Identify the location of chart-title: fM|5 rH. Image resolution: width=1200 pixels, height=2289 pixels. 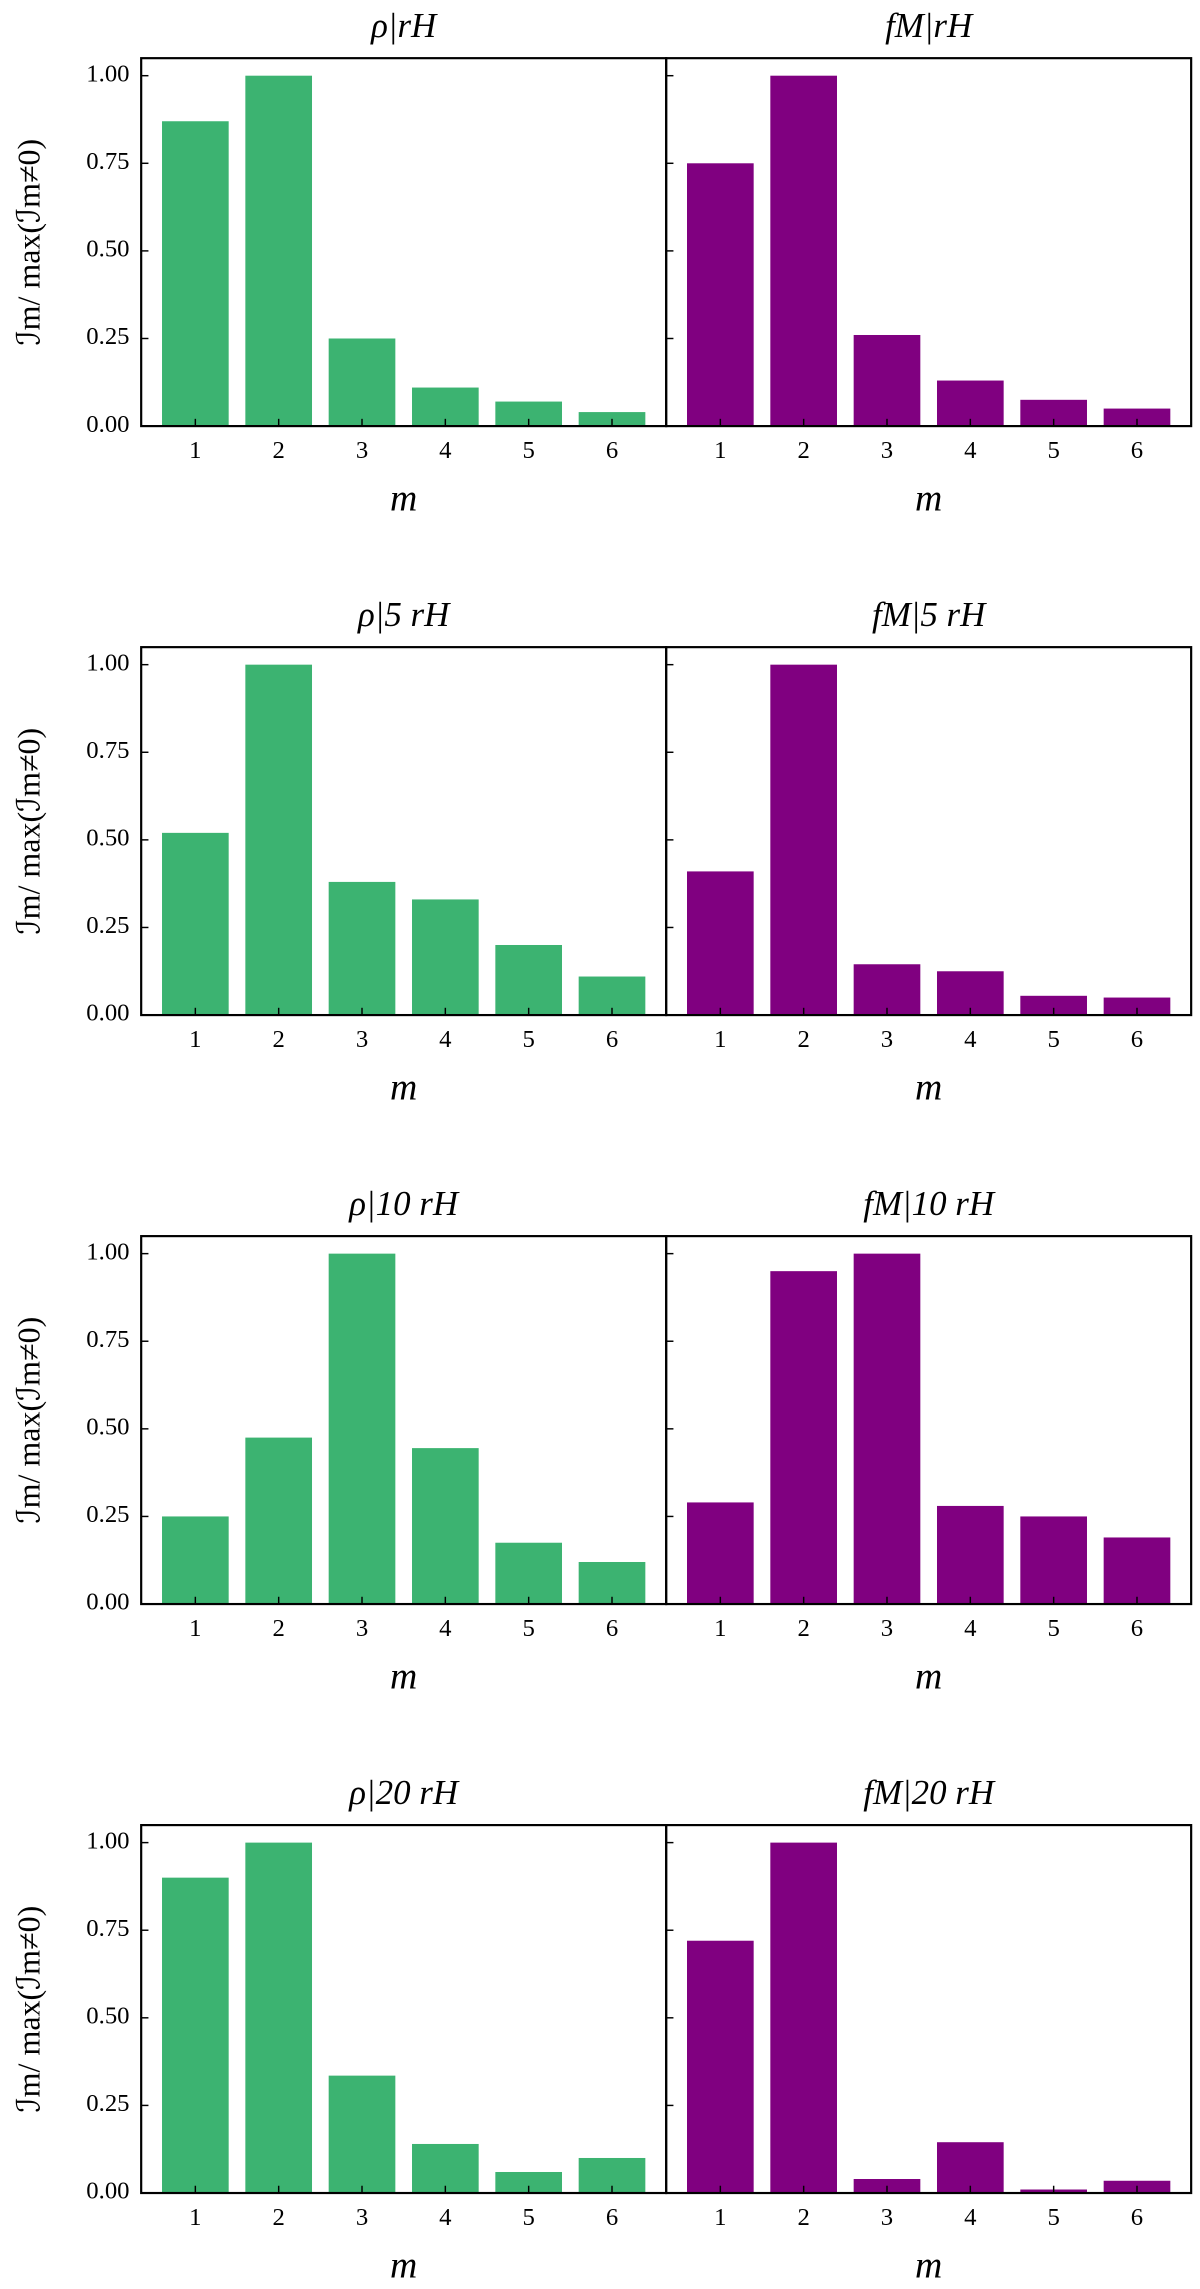
(929, 614).